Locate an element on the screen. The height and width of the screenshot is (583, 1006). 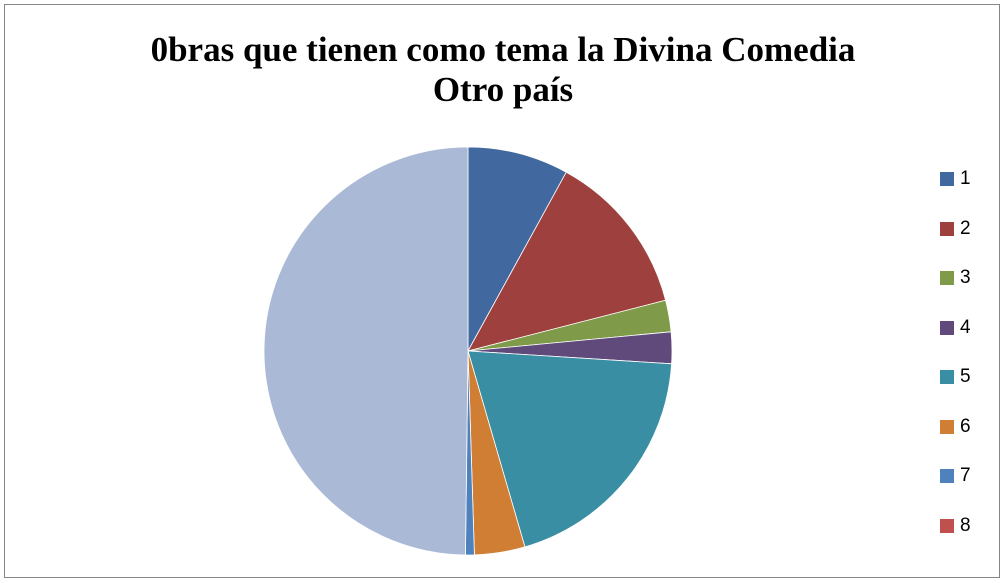
legend-label-2: 2 is located at coordinates (965, 228).